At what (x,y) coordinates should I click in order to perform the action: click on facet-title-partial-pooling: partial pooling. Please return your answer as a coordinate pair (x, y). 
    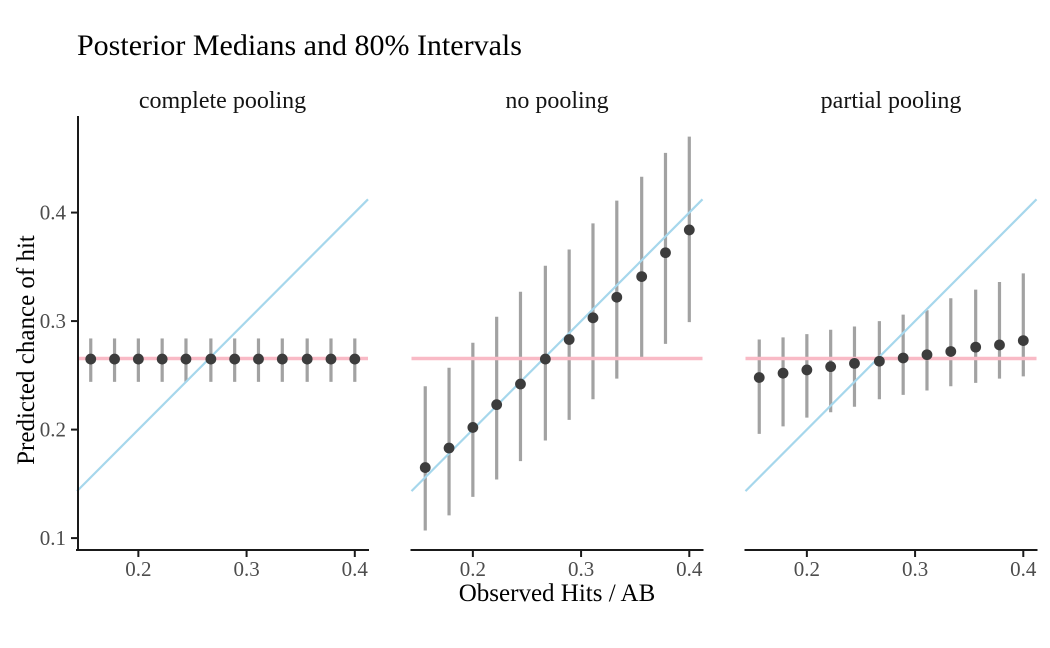
    Looking at the image, I should click on (891, 101).